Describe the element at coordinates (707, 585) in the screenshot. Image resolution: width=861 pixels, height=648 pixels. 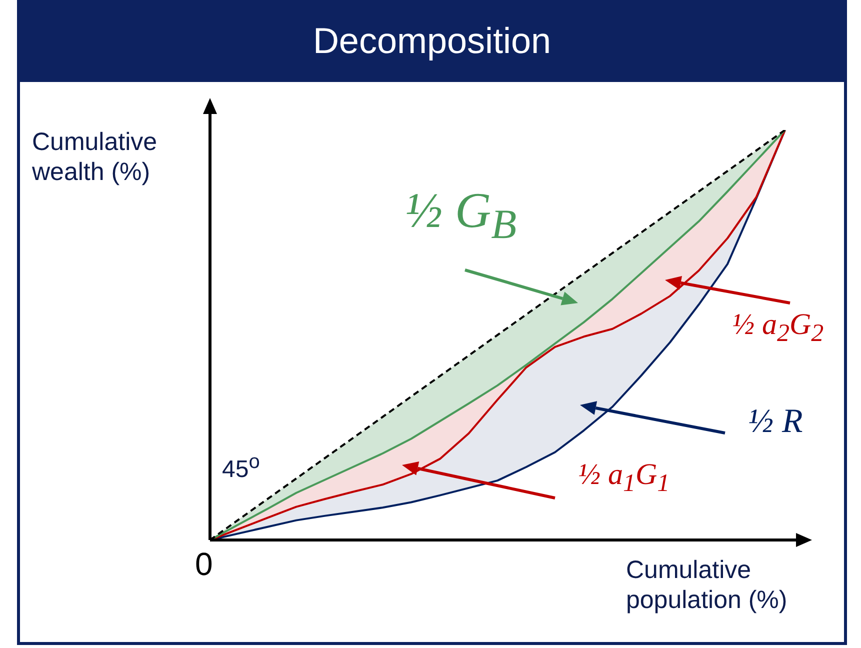
I see `x-axis-title: Cumulative population (%)` at that location.